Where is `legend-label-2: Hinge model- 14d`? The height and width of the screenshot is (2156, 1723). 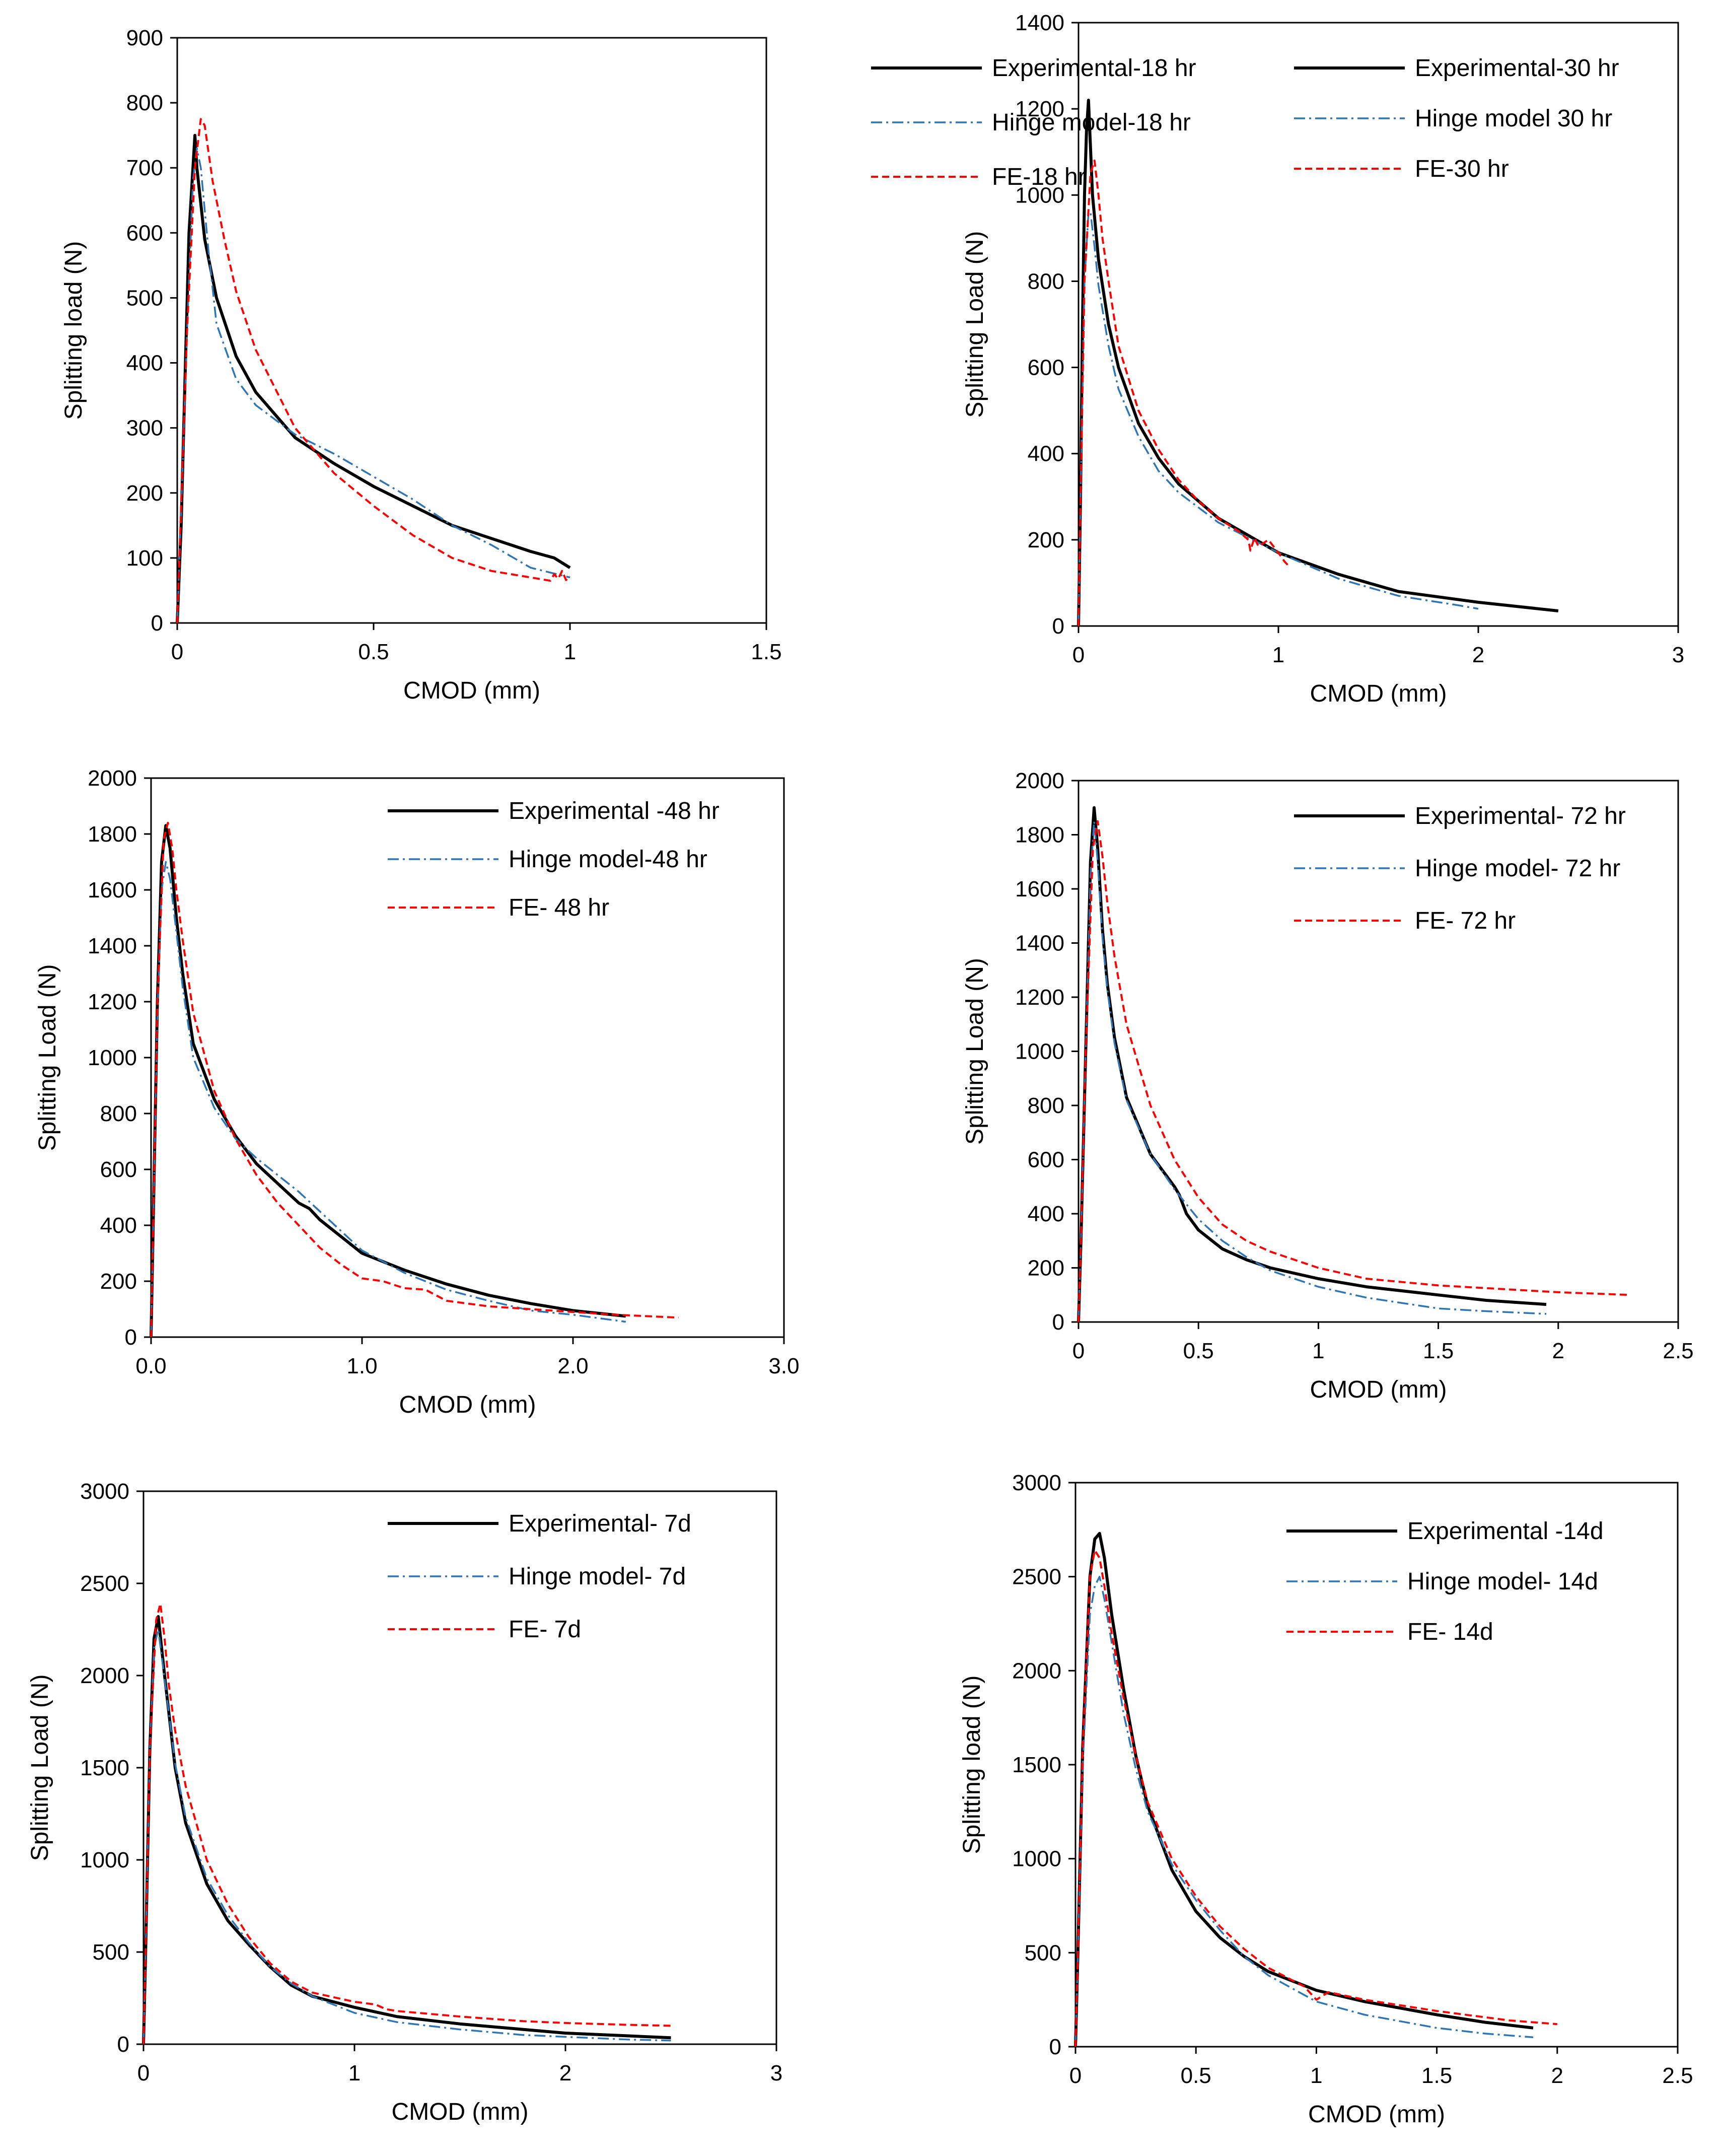 legend-label-2: Hinge model- 14d is located at coordinates (1502, 1581).